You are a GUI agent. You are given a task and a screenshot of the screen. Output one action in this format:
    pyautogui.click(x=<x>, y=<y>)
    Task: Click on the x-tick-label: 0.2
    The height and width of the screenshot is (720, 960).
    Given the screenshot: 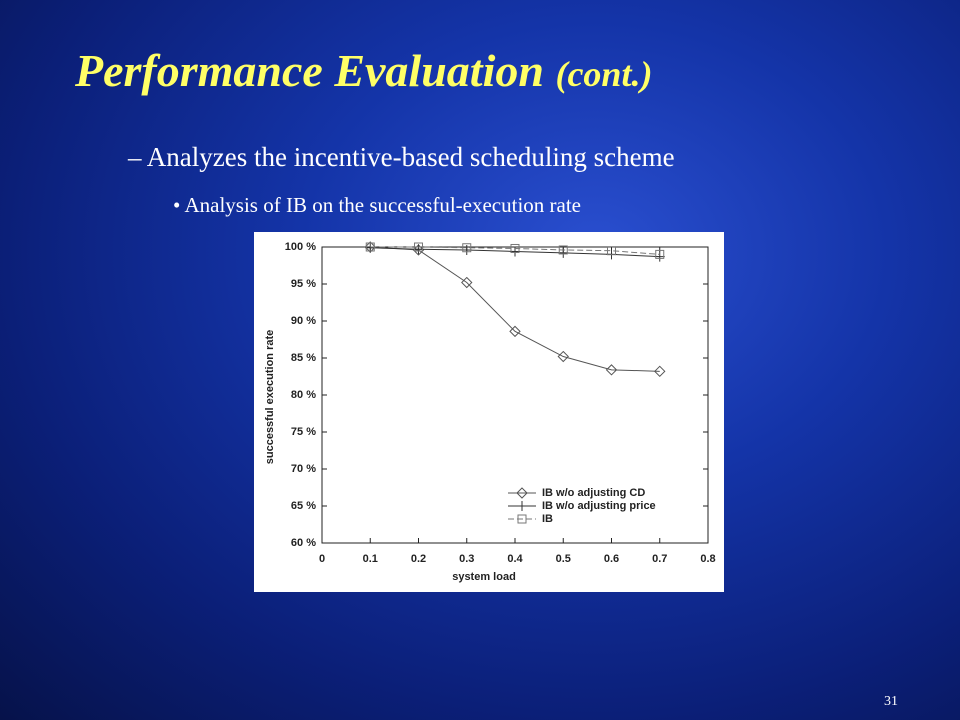 What is the action you would take?
    pyautogui.click(x=418, y=559)
    